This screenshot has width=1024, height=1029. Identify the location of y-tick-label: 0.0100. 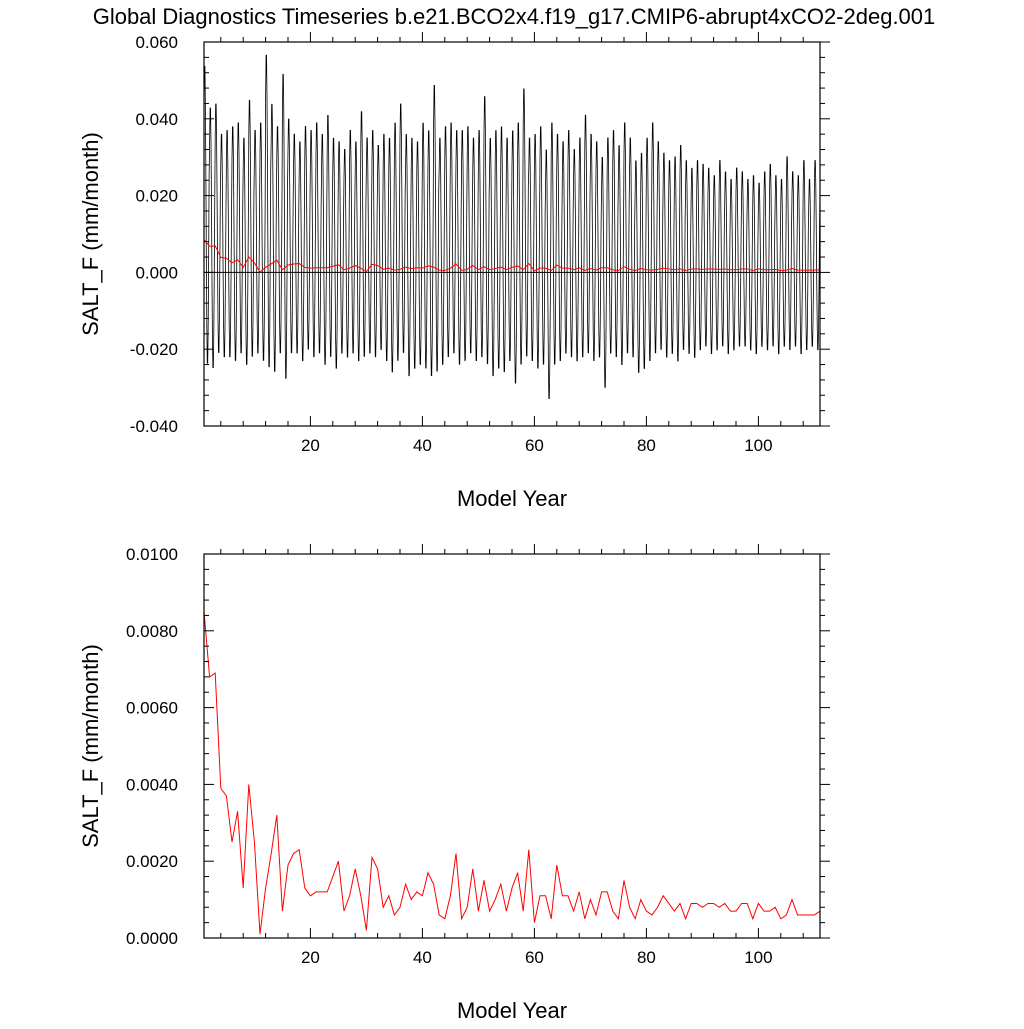
(152, 554).